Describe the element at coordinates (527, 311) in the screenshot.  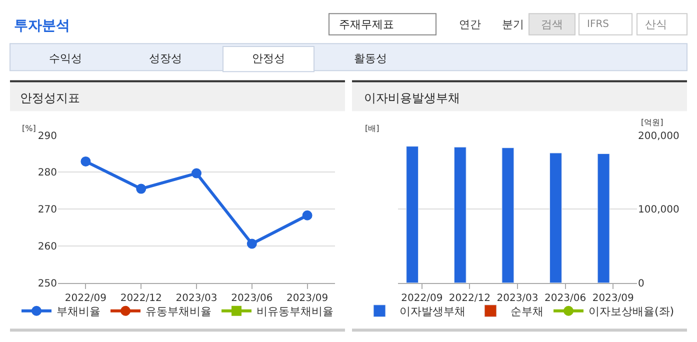
I see `legend-label: 순부채` at that location.